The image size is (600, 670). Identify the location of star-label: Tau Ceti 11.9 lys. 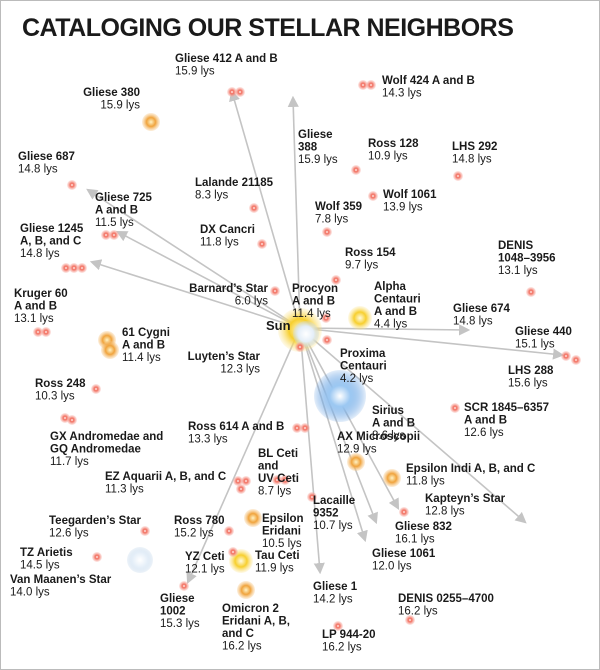
(277, 562).